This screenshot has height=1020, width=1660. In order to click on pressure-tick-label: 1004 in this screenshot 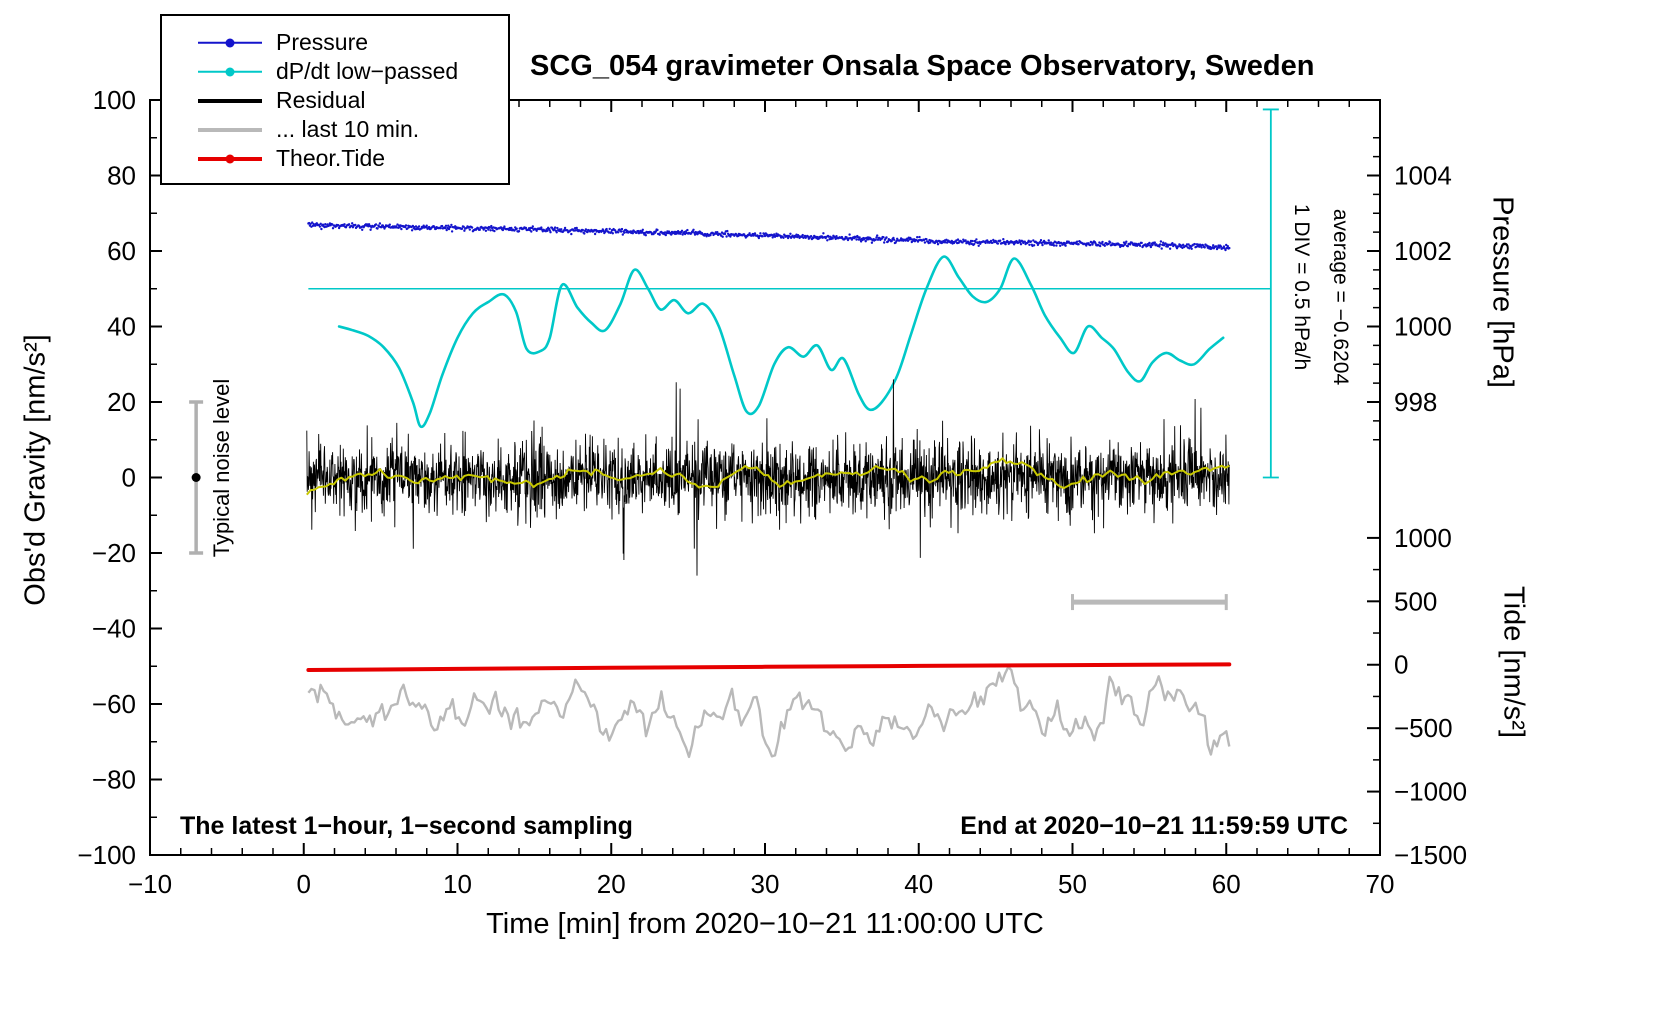, I will do `click(1423, 176)`.